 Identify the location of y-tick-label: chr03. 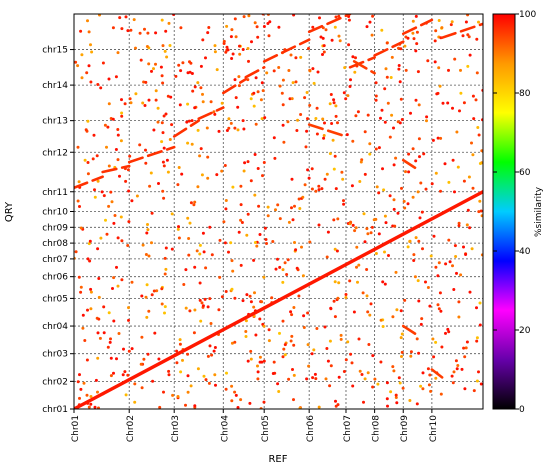
(55, 355).